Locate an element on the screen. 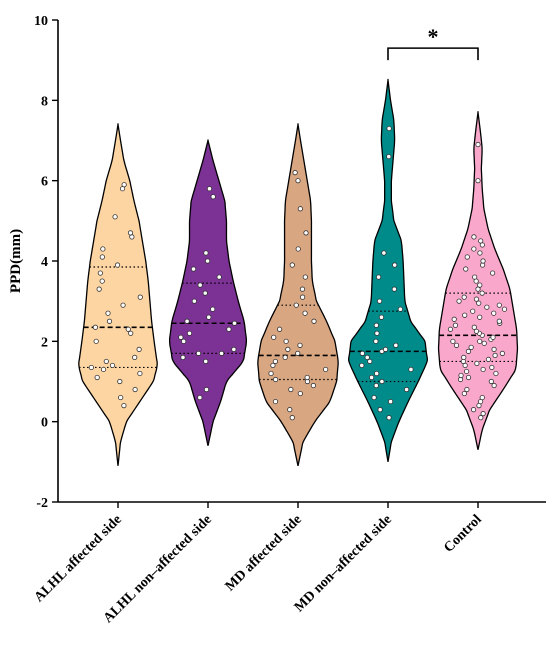 Image resolution: width=550 pixels, height=663 pixels. x-category-label: Control is located at coordinates (463, 534).